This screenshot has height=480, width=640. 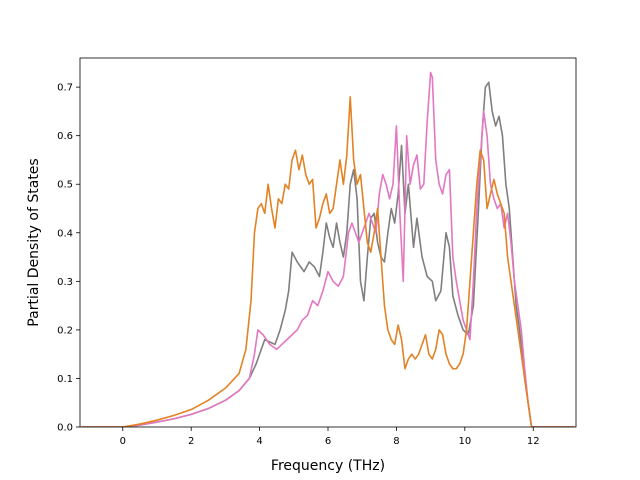 What do you see at coordinates (191, 441) in the screenshot?
I see `x-tick-label: 2` at bounding box center [191, 441].